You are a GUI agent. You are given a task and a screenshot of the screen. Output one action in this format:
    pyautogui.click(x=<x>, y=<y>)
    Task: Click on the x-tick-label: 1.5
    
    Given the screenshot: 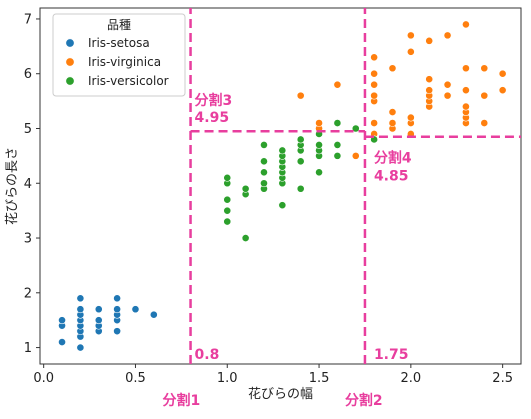 What is the action you would take?
    pyautogui.click(x=319, y=378)
    